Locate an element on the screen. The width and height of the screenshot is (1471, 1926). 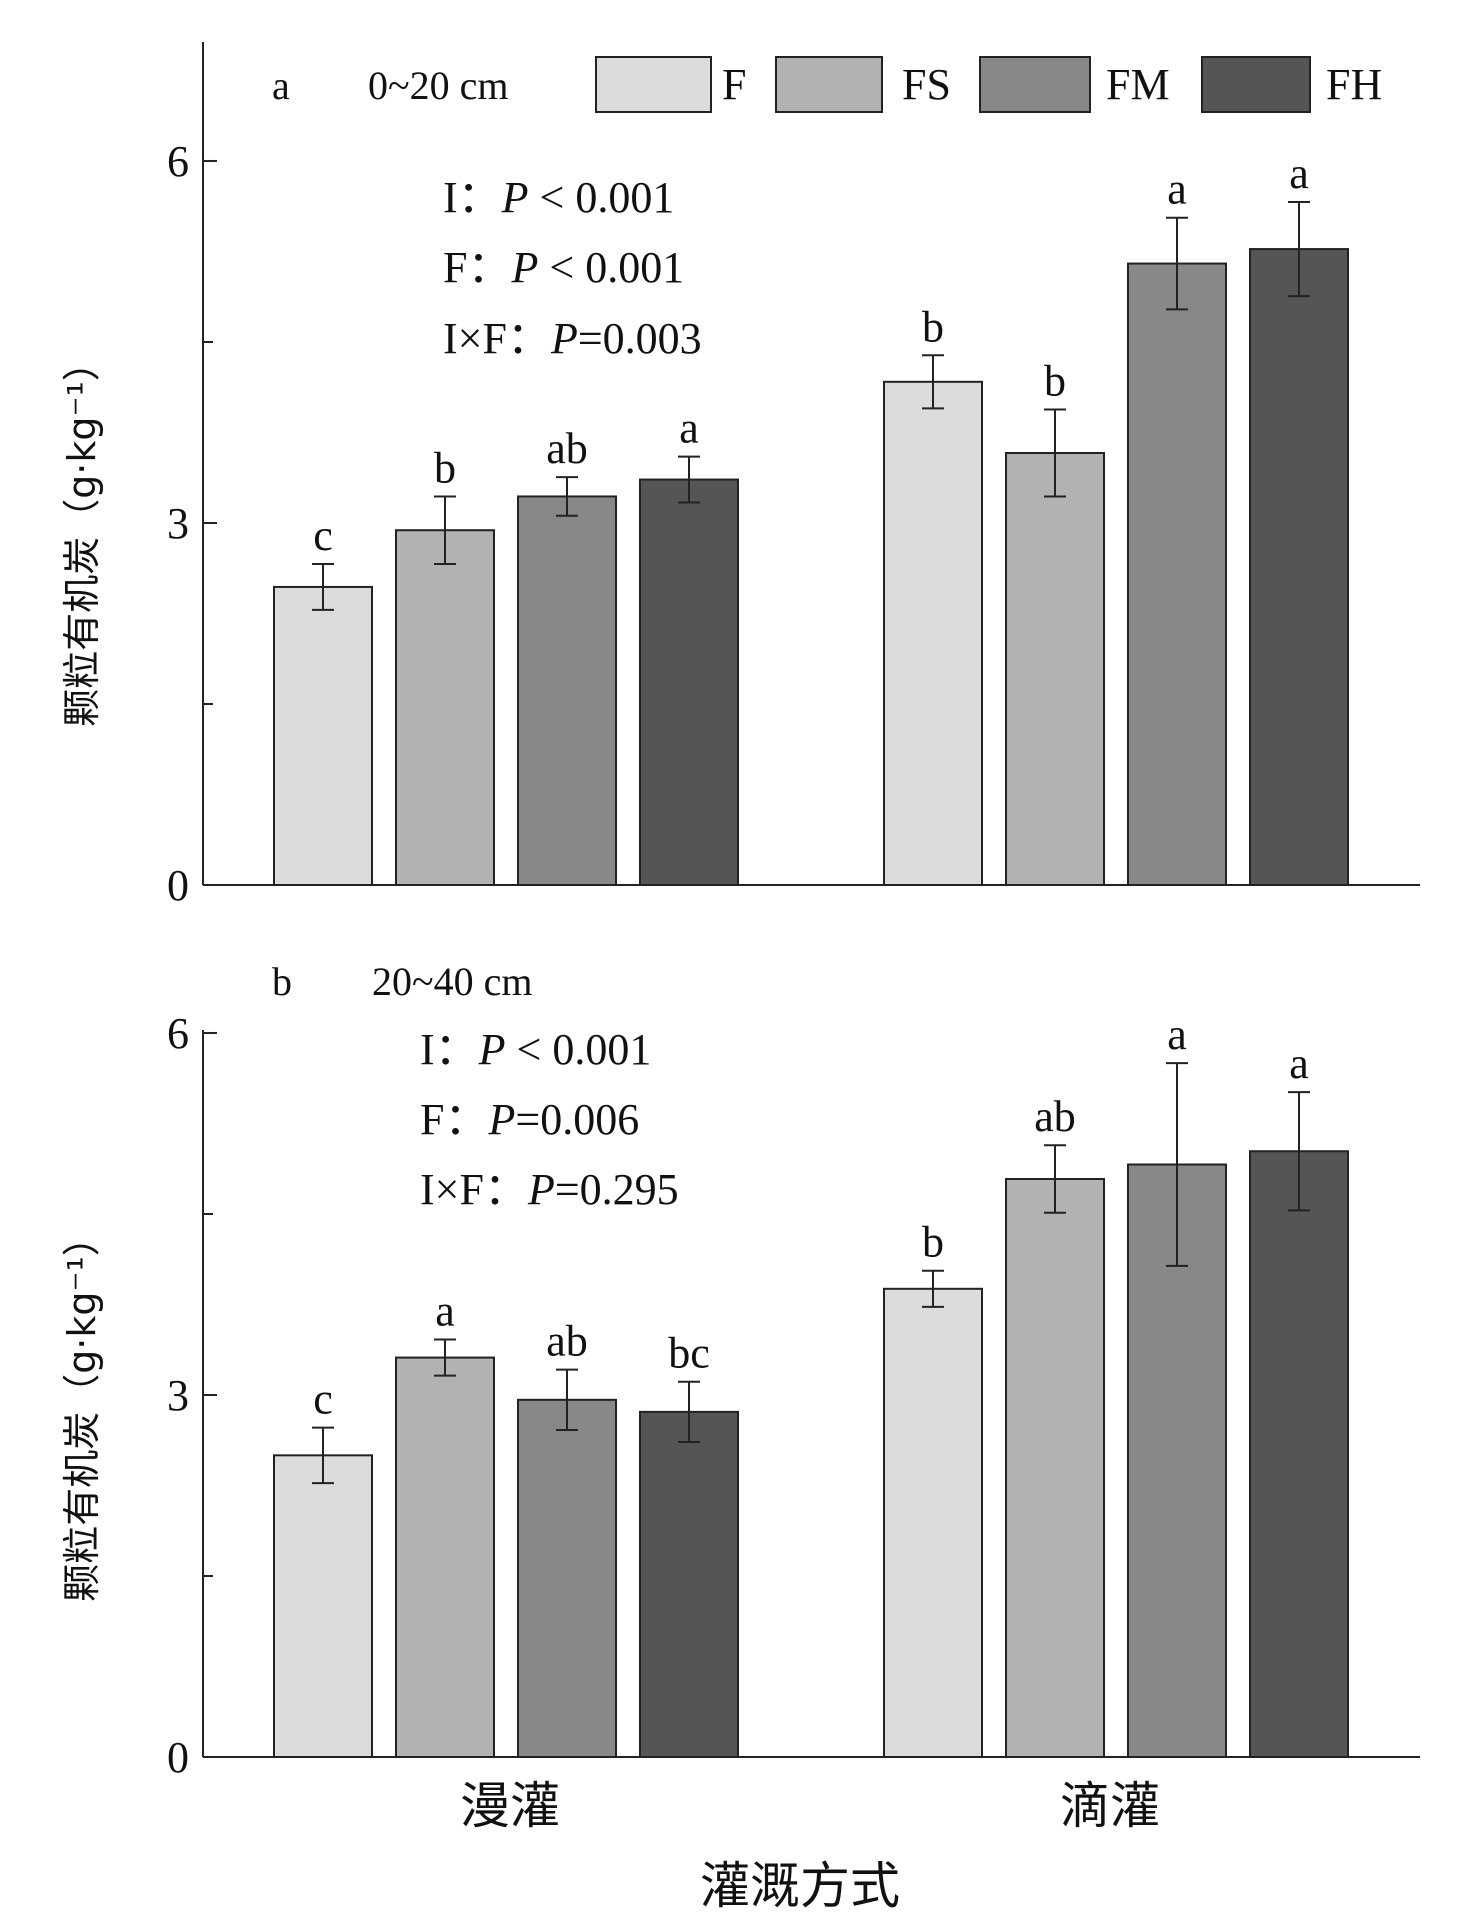
significance-letter-fs-drip: b is located at coordinates (1055, 381).